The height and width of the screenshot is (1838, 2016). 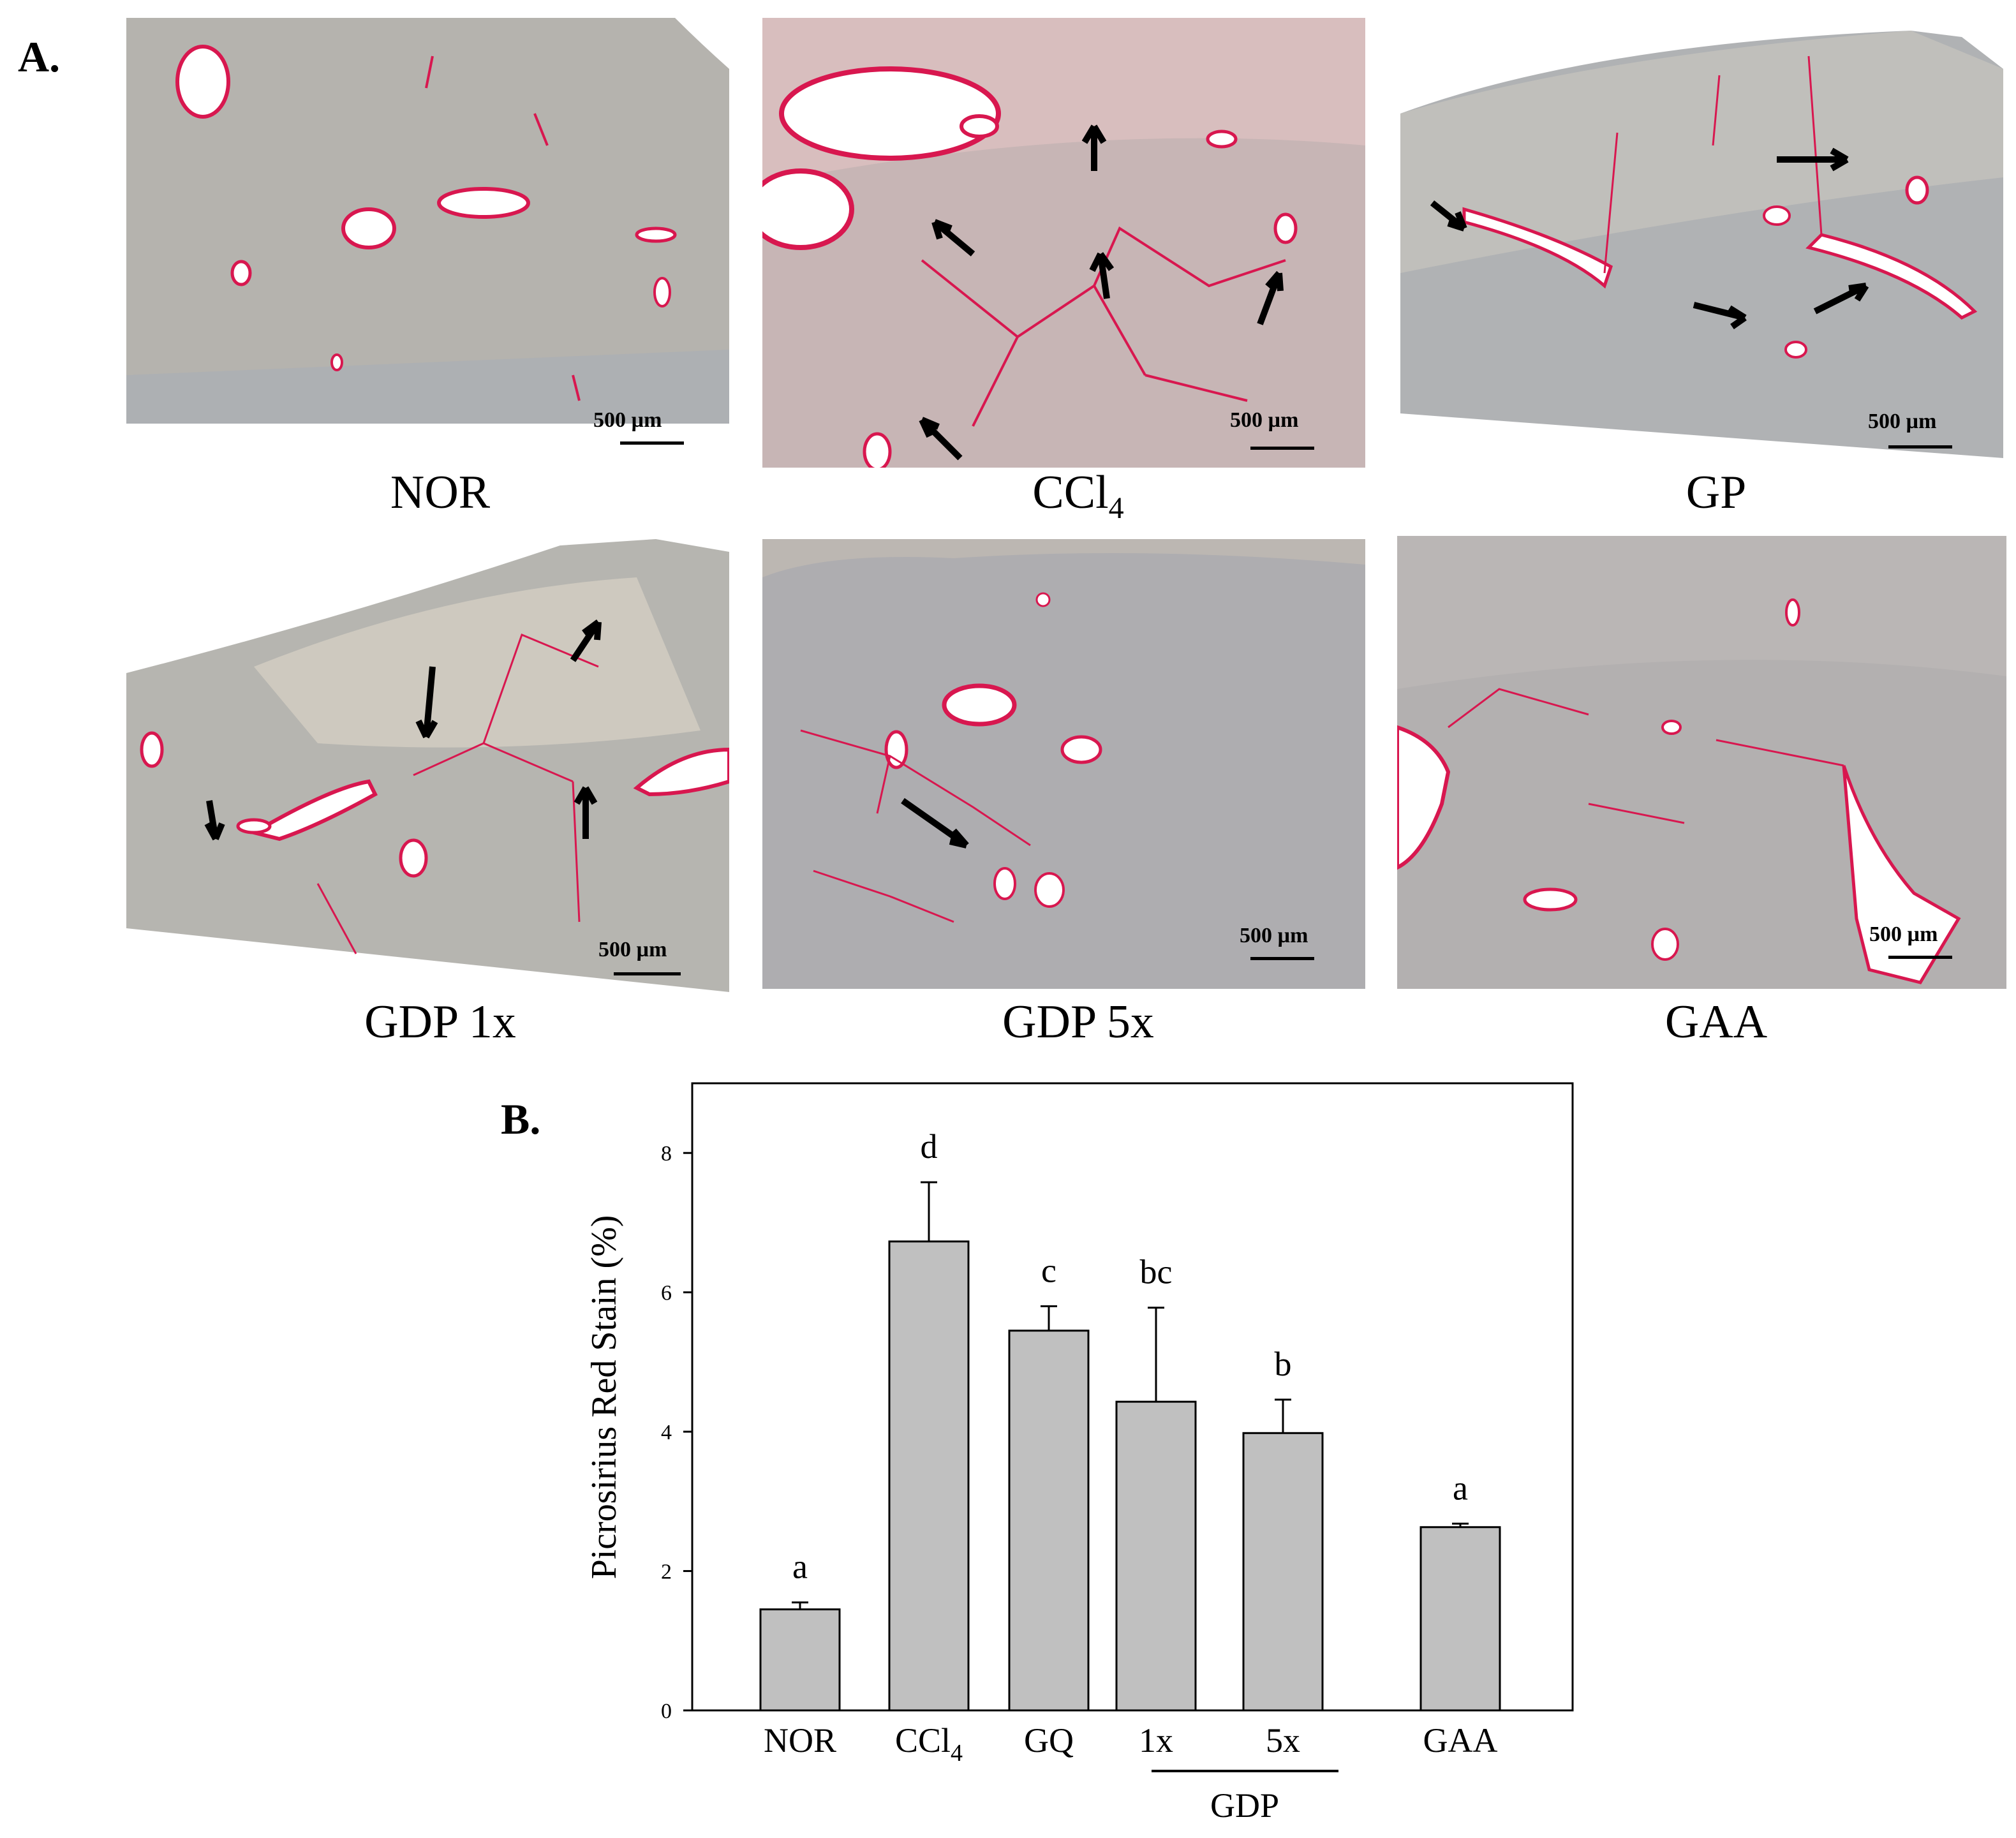 What do you see at coordinates (1283, 1740) in the screenshot?
I see `x-tick-label: 5x` at bounding box center [1283, 1740].